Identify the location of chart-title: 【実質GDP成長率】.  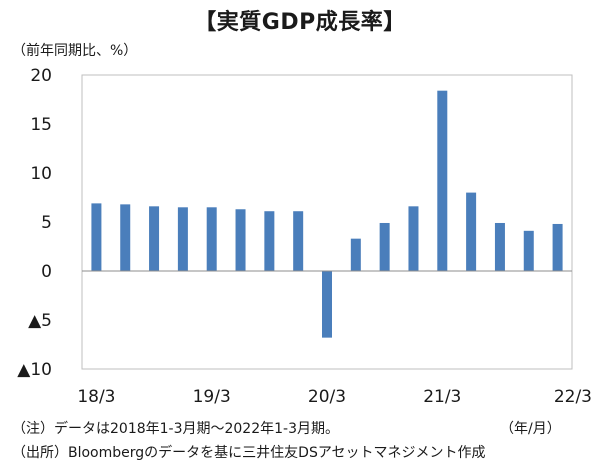
(300, 22).